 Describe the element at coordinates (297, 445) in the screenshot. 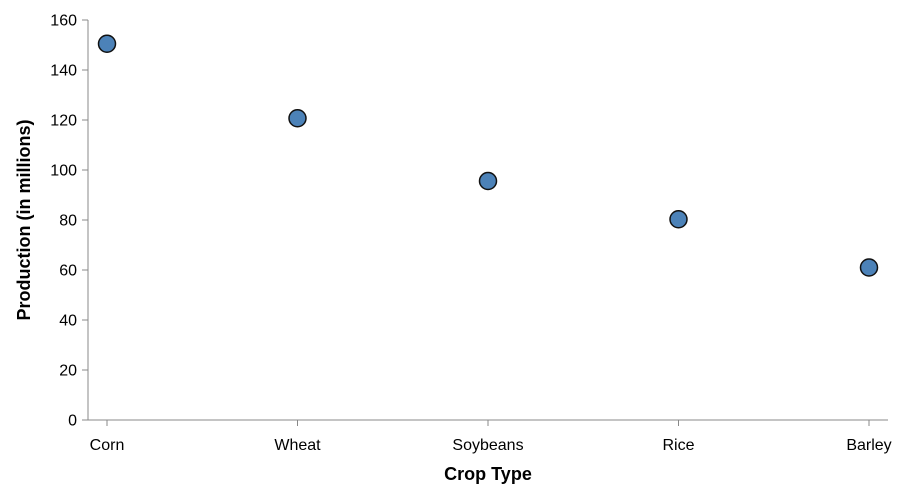

I see `x-tick-label: Wheat` at that location.